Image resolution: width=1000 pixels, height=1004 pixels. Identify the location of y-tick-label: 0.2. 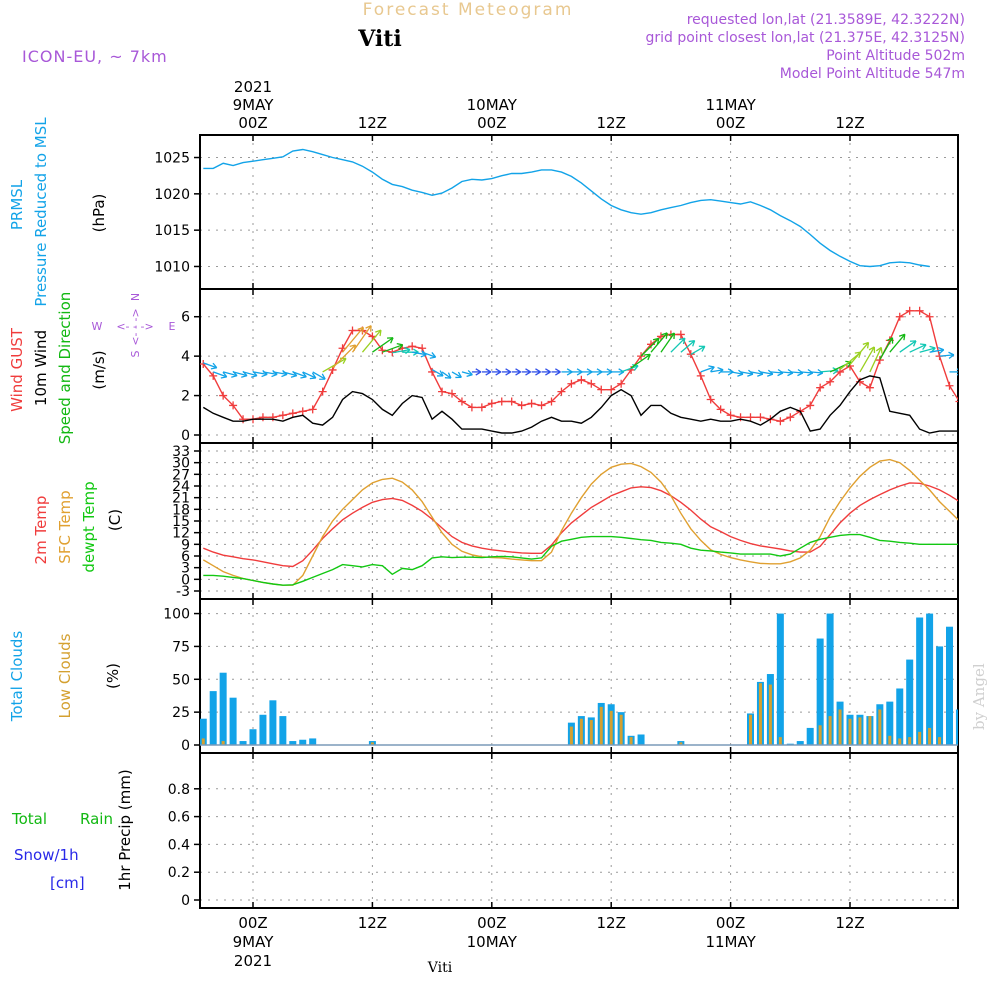
(179, 873).